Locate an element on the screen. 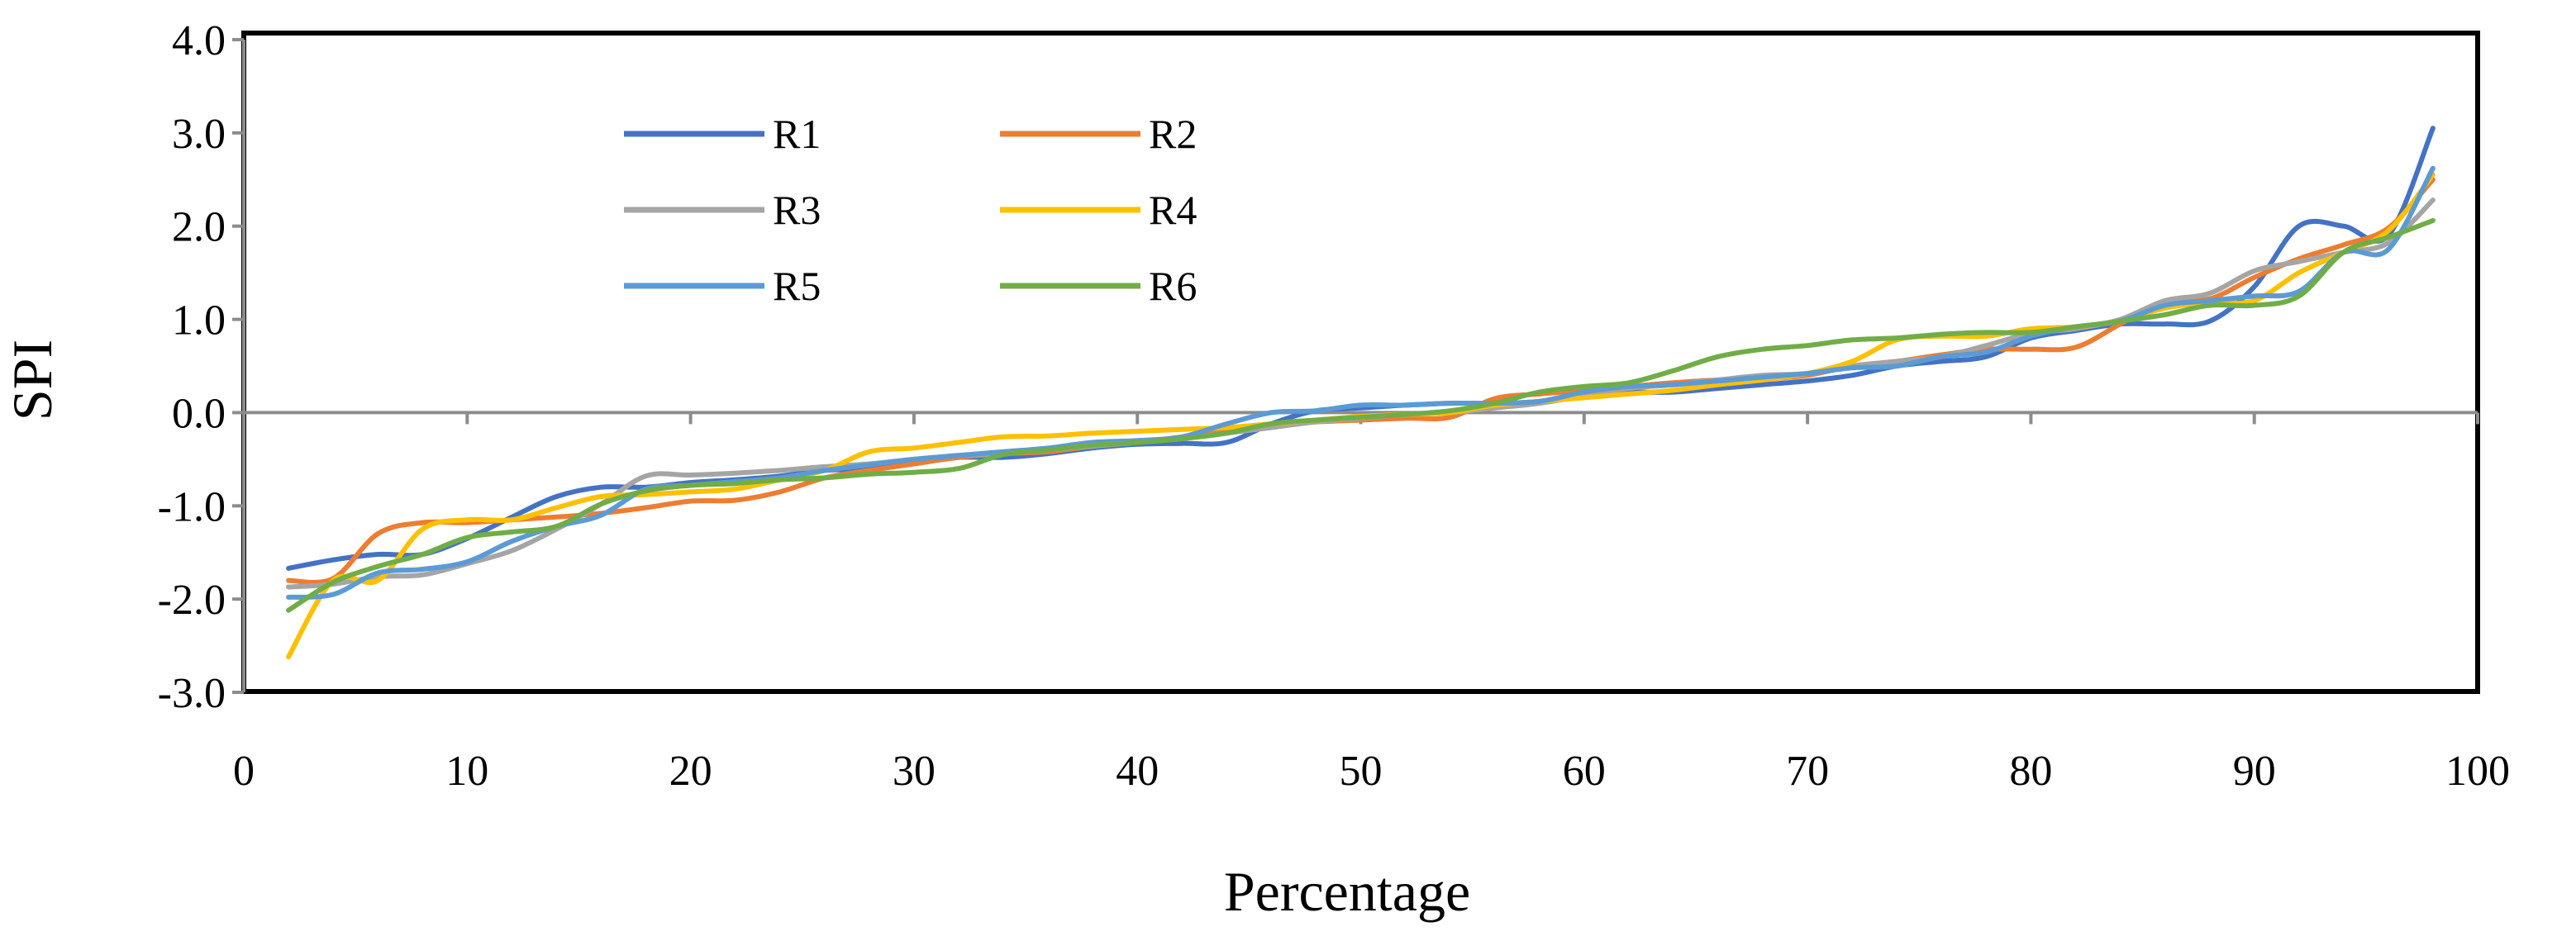 This screenshot has height=941, width=2576. legend: R1 R2 R3 R4 R5 R6 is located at coordinates (911, 210).